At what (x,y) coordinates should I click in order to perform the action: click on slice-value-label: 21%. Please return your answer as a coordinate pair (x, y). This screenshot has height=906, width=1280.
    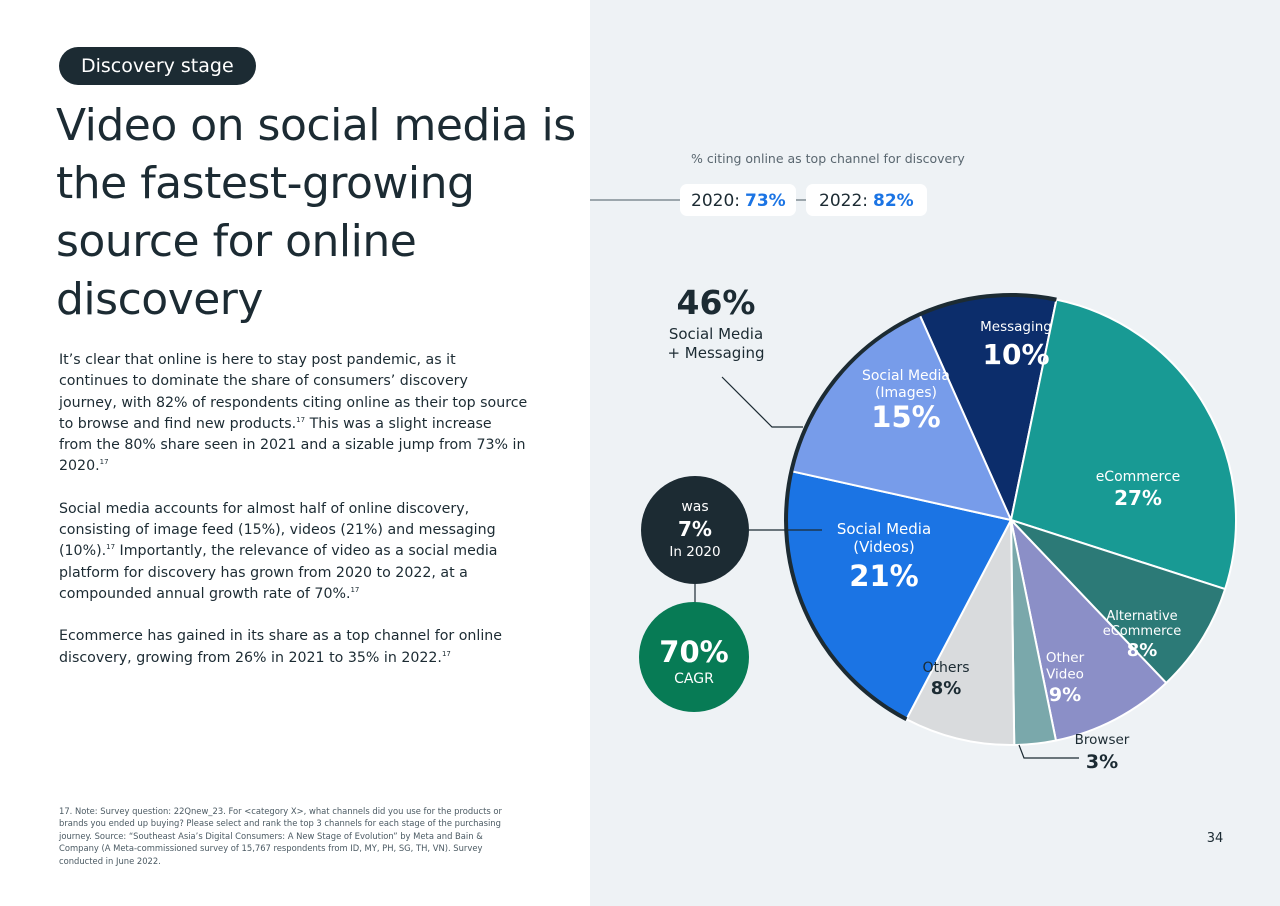
    Looking at the image, I should click on (883, 576).